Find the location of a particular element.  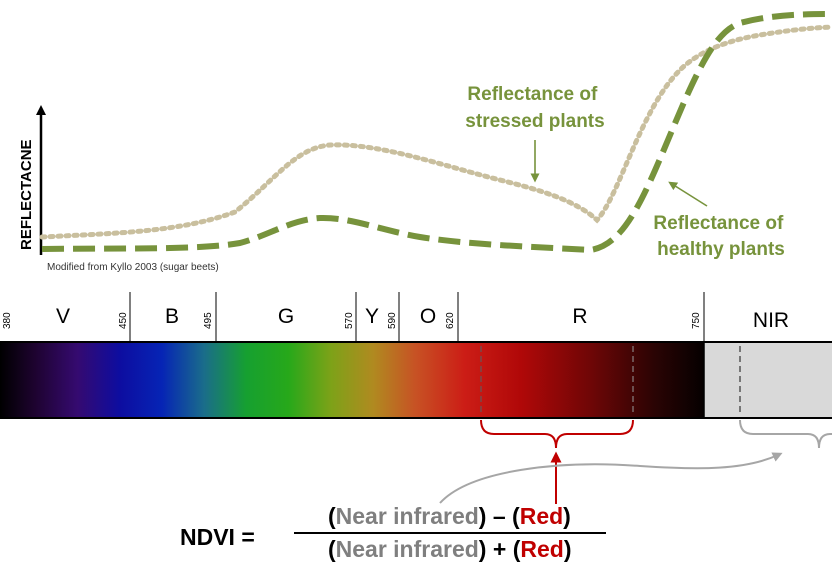

red-band-brace is located at coordinates (557, 434).